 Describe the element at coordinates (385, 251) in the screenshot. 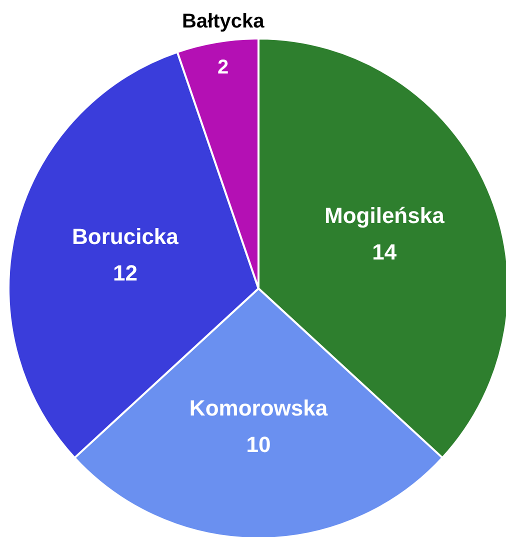

I see `data-label: 14` at that location.